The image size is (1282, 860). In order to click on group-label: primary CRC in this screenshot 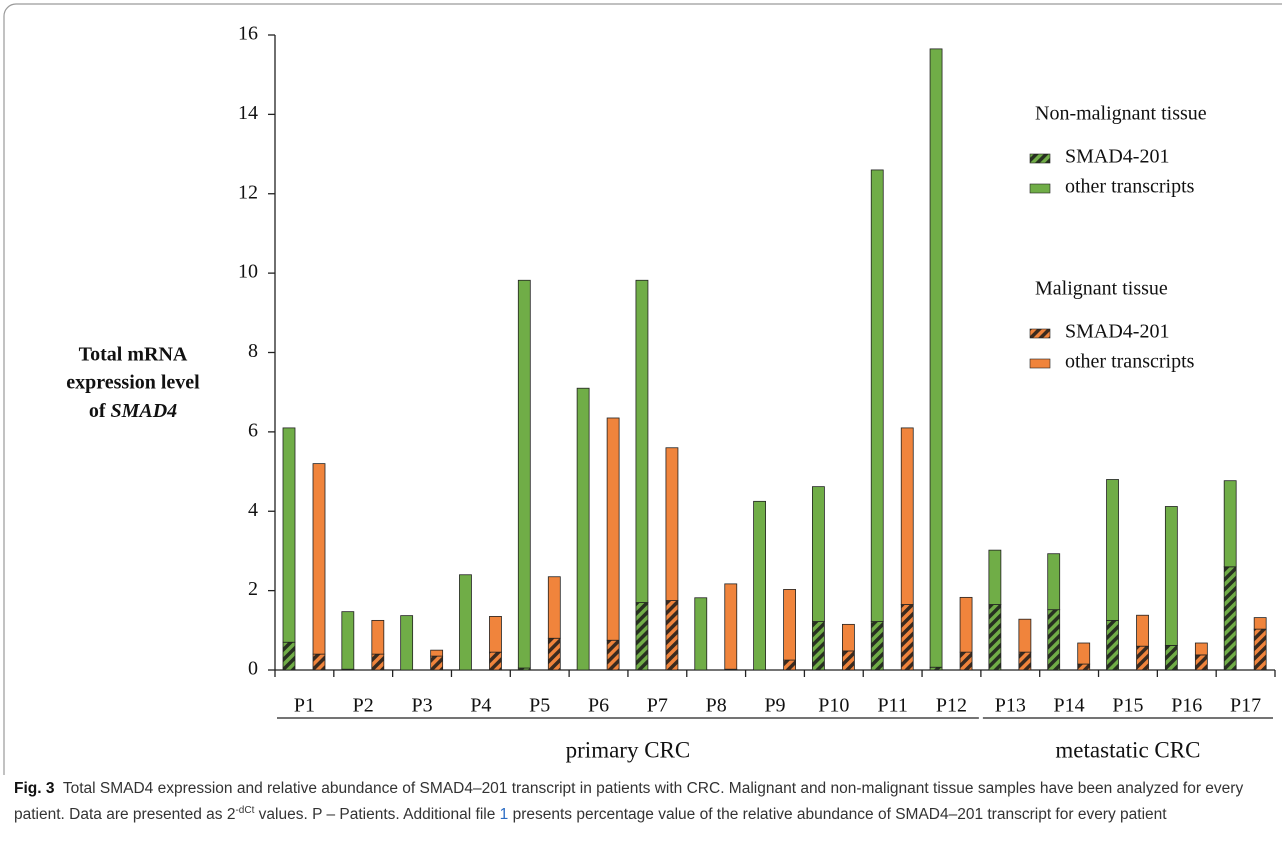, I will do `click(628, 749)`.